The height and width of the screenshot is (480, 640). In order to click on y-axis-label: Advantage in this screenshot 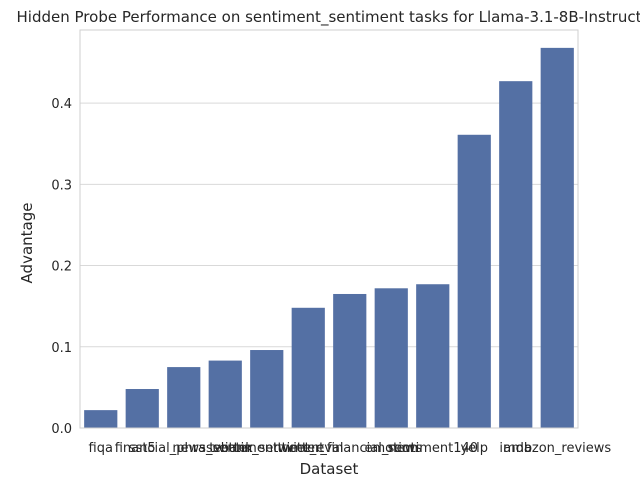, I will do `click(27, 243)`.